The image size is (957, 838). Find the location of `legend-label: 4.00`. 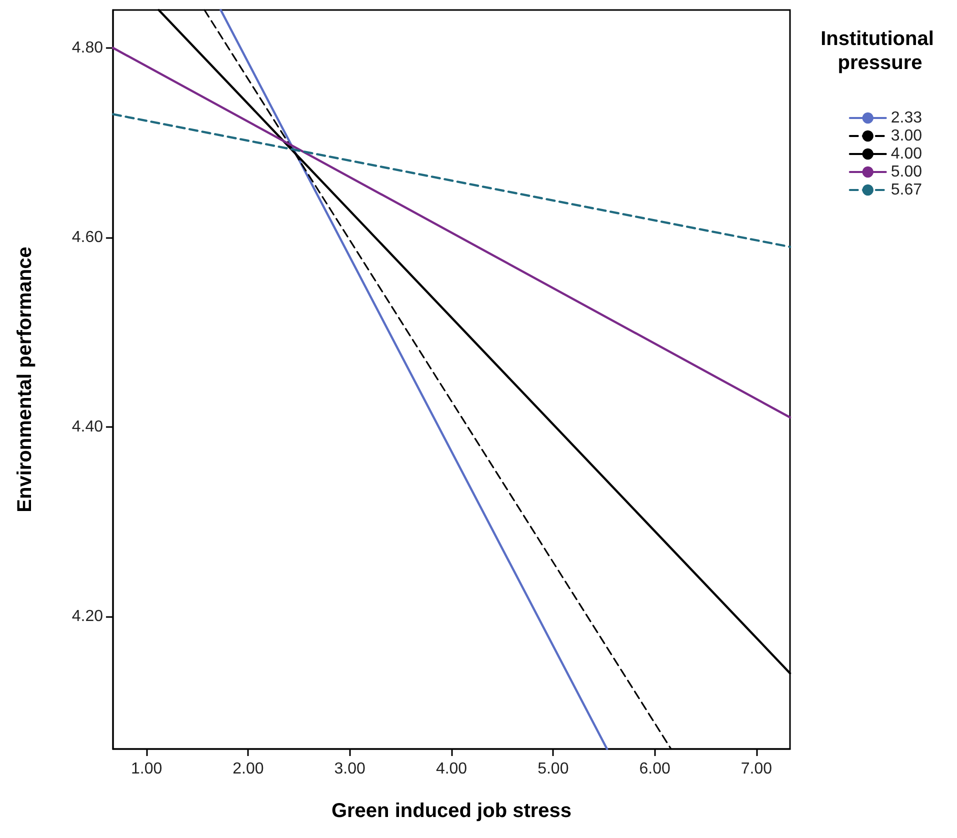

legend-label: 4.00 is located at coordinates (906, 154).